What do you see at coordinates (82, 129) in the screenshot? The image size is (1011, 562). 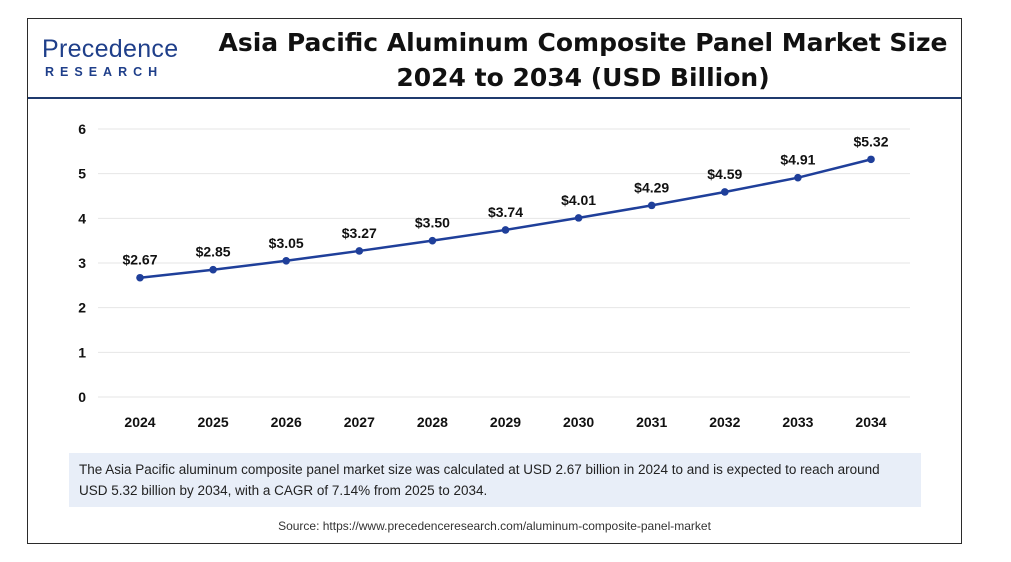 I see `y-tick-label: 6` at bounding box center [82, 129].